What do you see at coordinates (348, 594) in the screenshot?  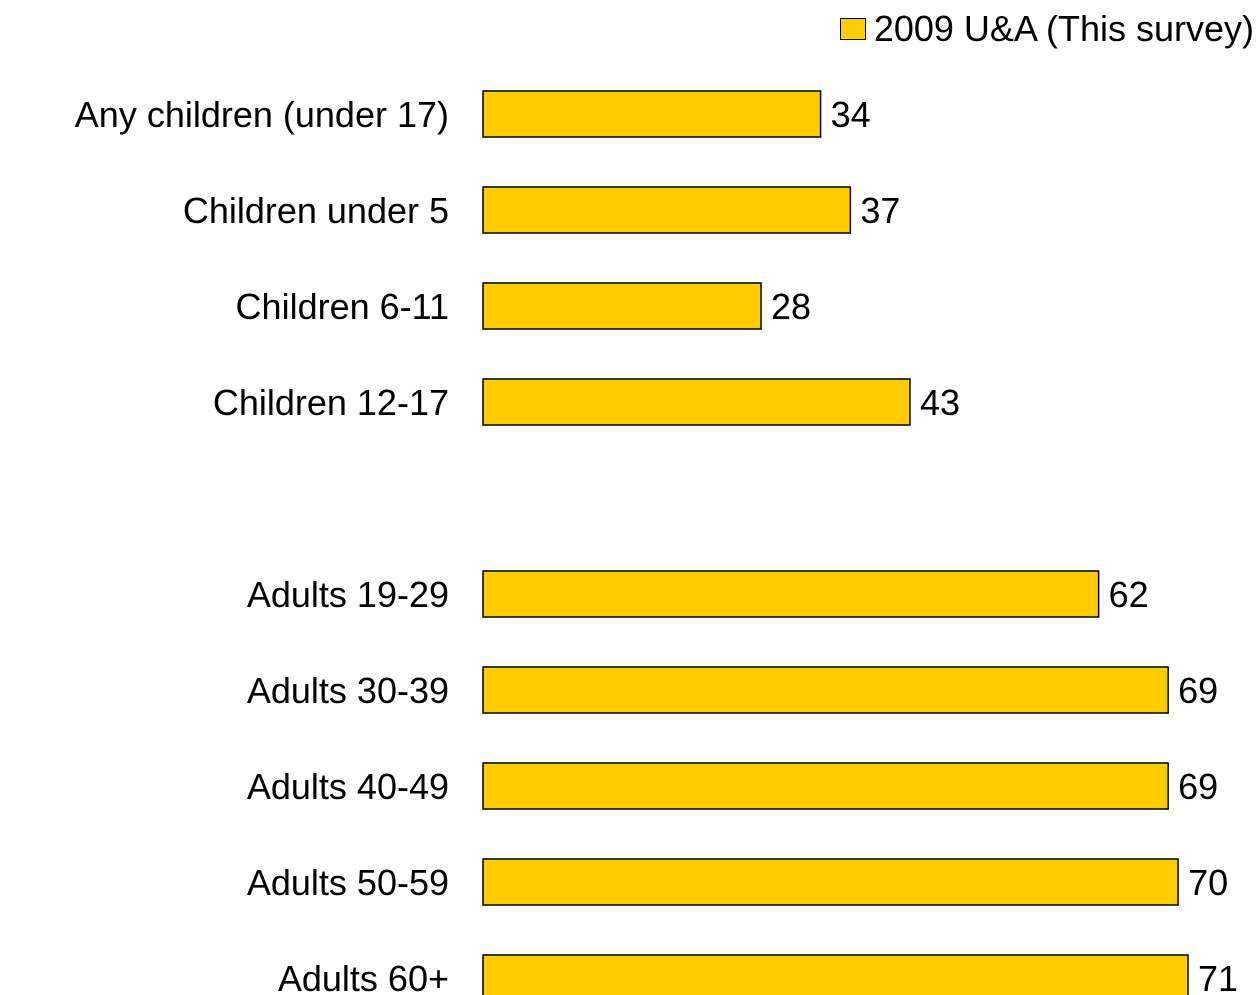 I see `category-label: Adults 19-29` at bounding box center [348, 594].